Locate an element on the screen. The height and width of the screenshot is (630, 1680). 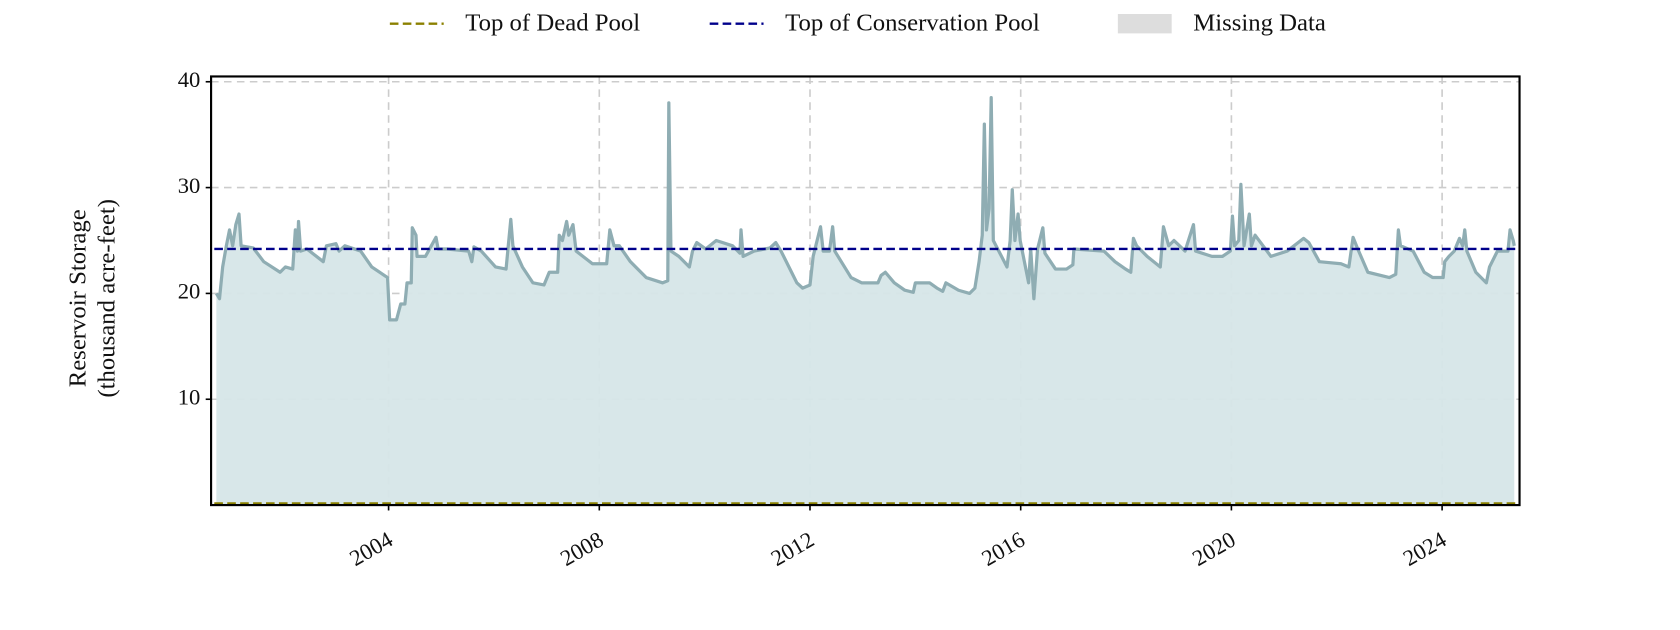
x-tick-label: 2024 is located at coordinates (1425, 549).